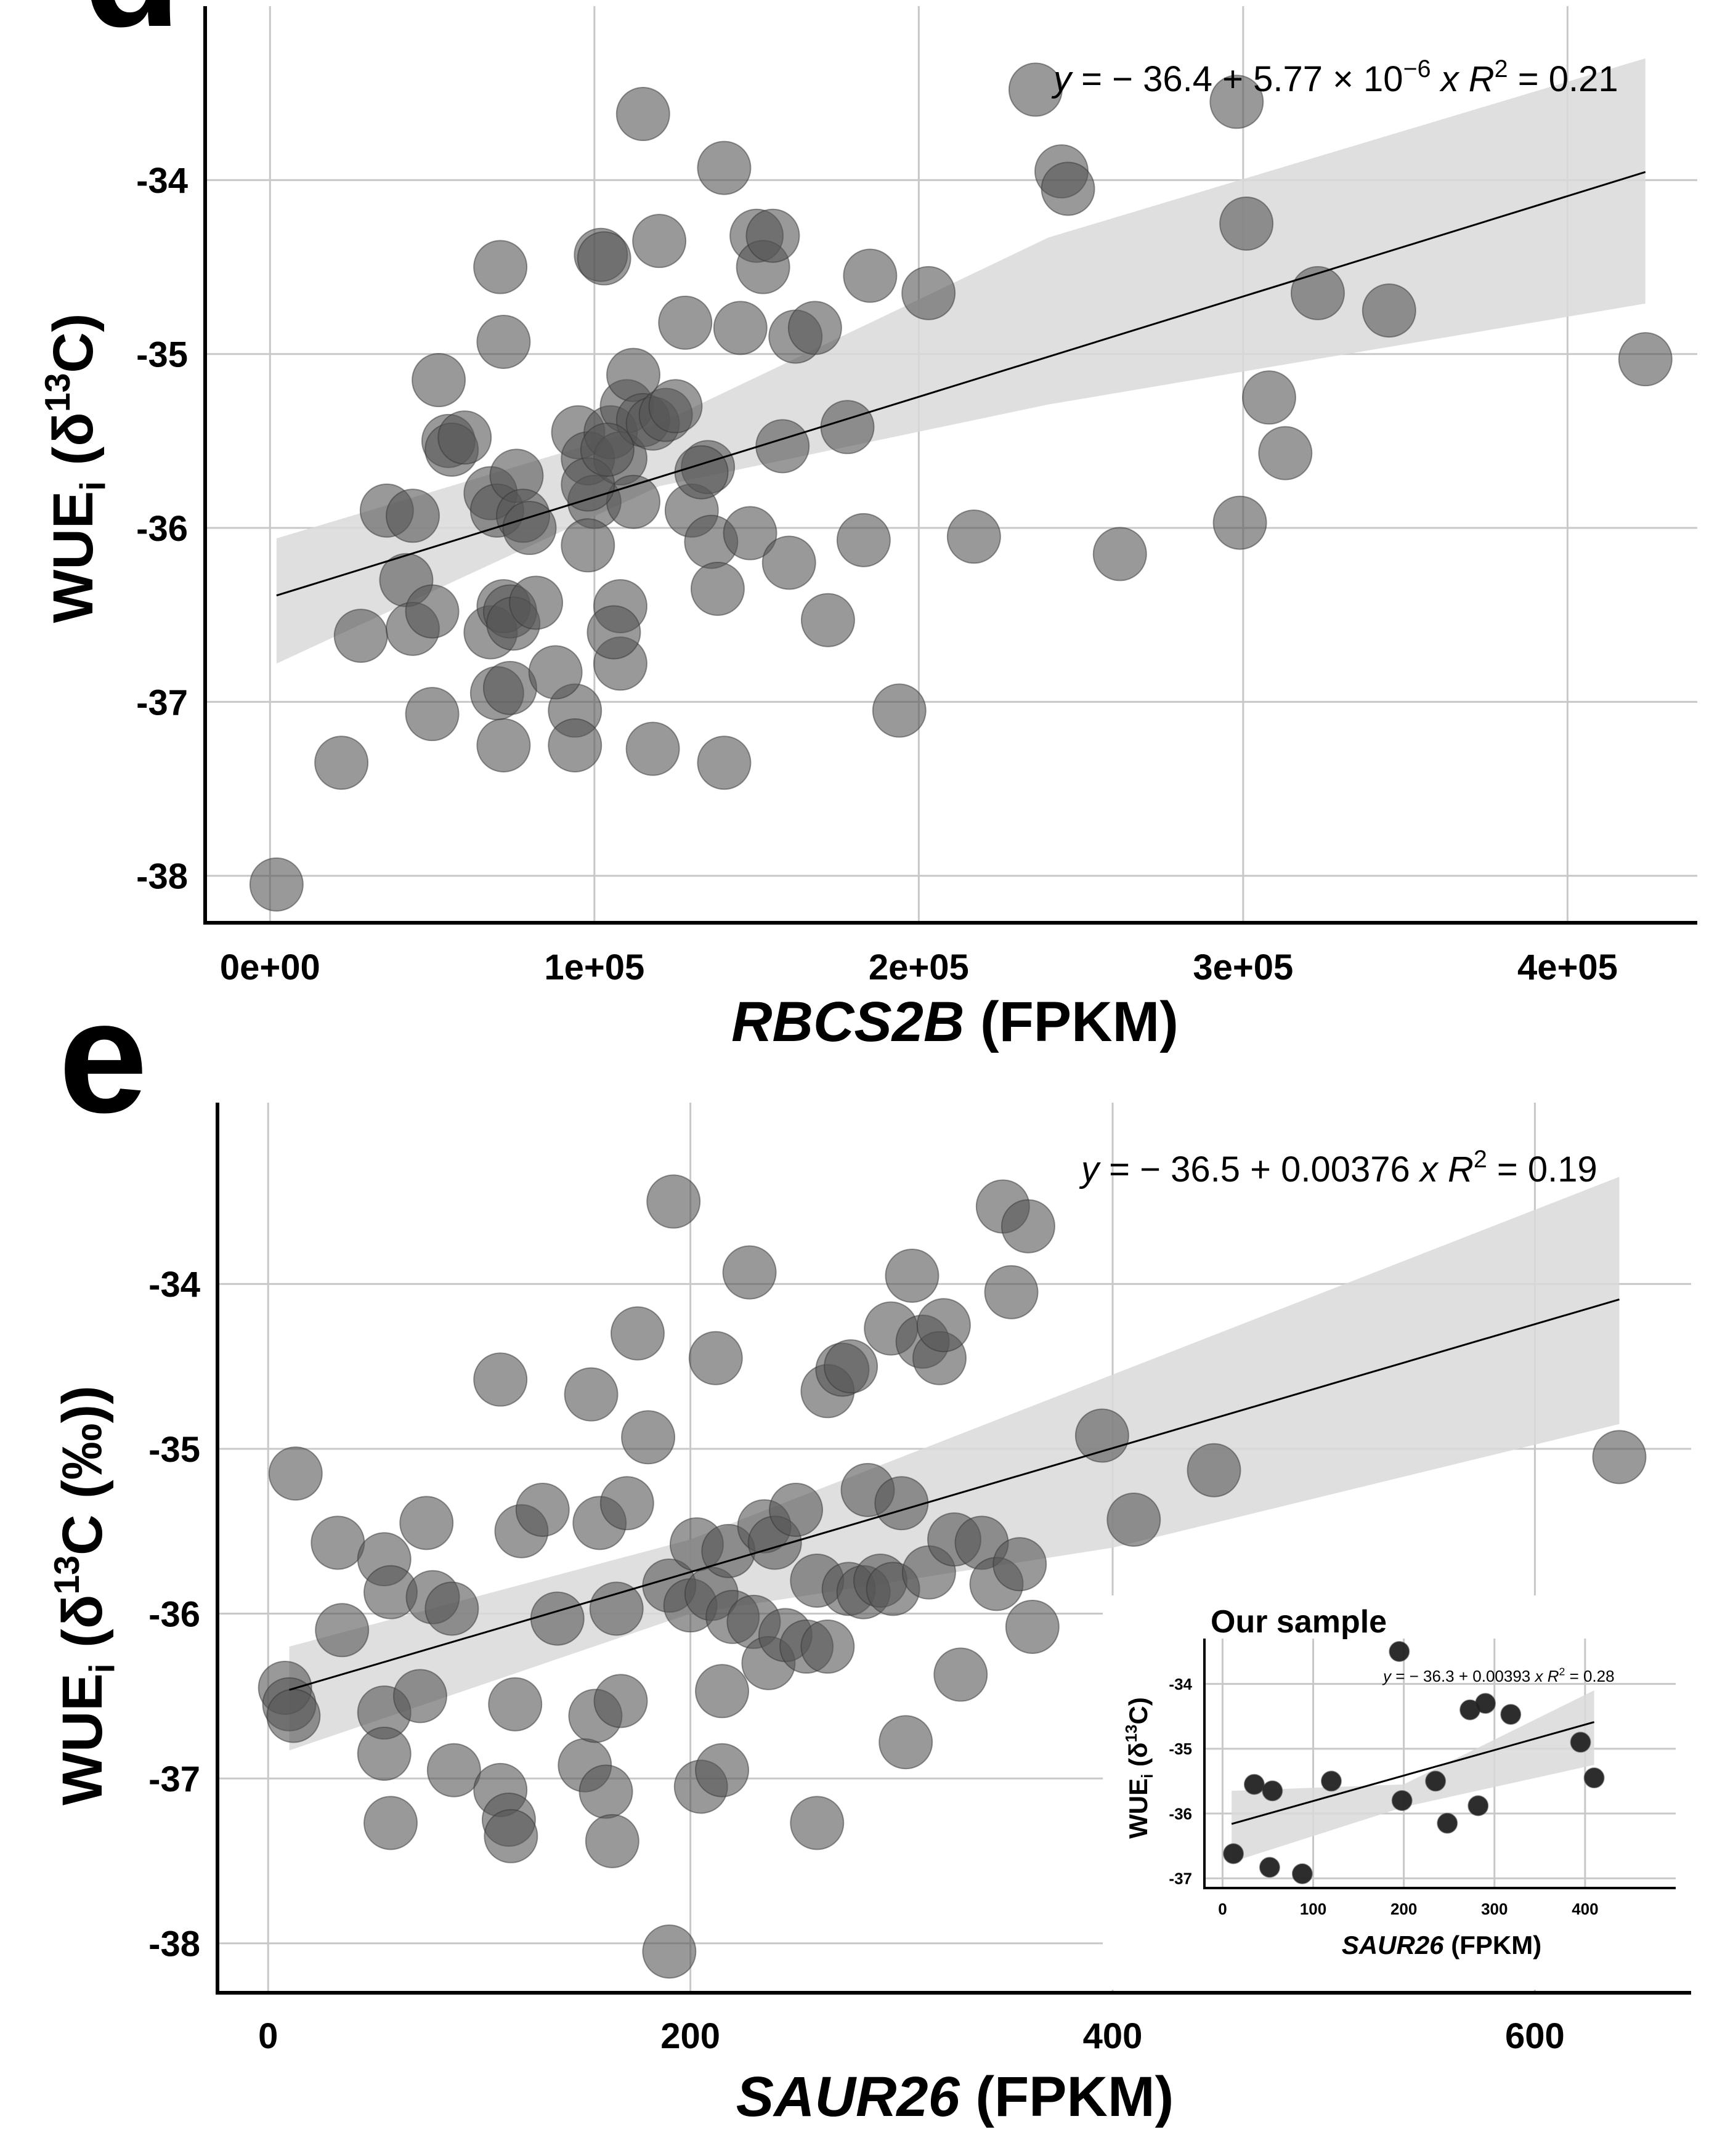 The height and width of the screenshot is (2156, 1725). I want to click on y-axis-title-superscript: 13, so click(58, 392).